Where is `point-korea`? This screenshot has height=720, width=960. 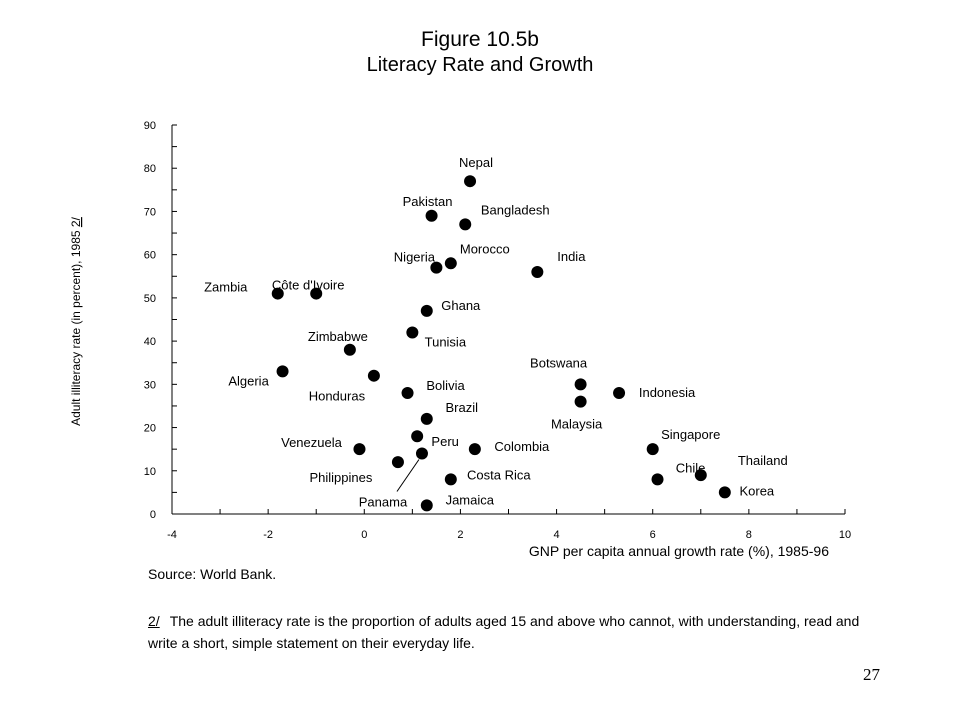
point-korea is located at coordinates (724, 492).